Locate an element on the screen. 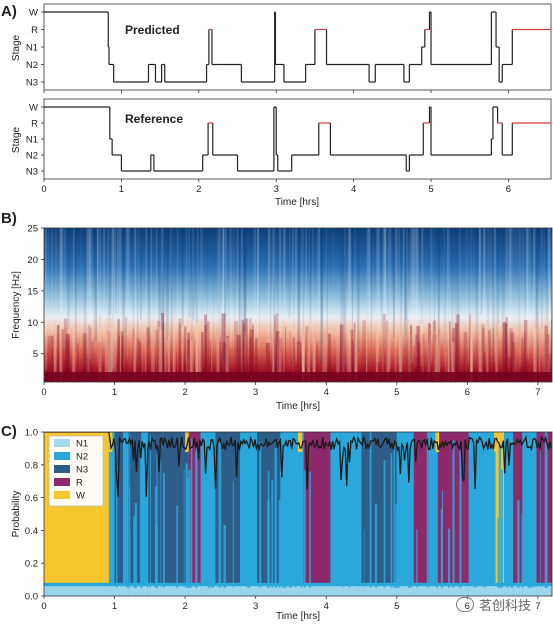  xtick-label-3: 3 is located at coordinates (276, 189).